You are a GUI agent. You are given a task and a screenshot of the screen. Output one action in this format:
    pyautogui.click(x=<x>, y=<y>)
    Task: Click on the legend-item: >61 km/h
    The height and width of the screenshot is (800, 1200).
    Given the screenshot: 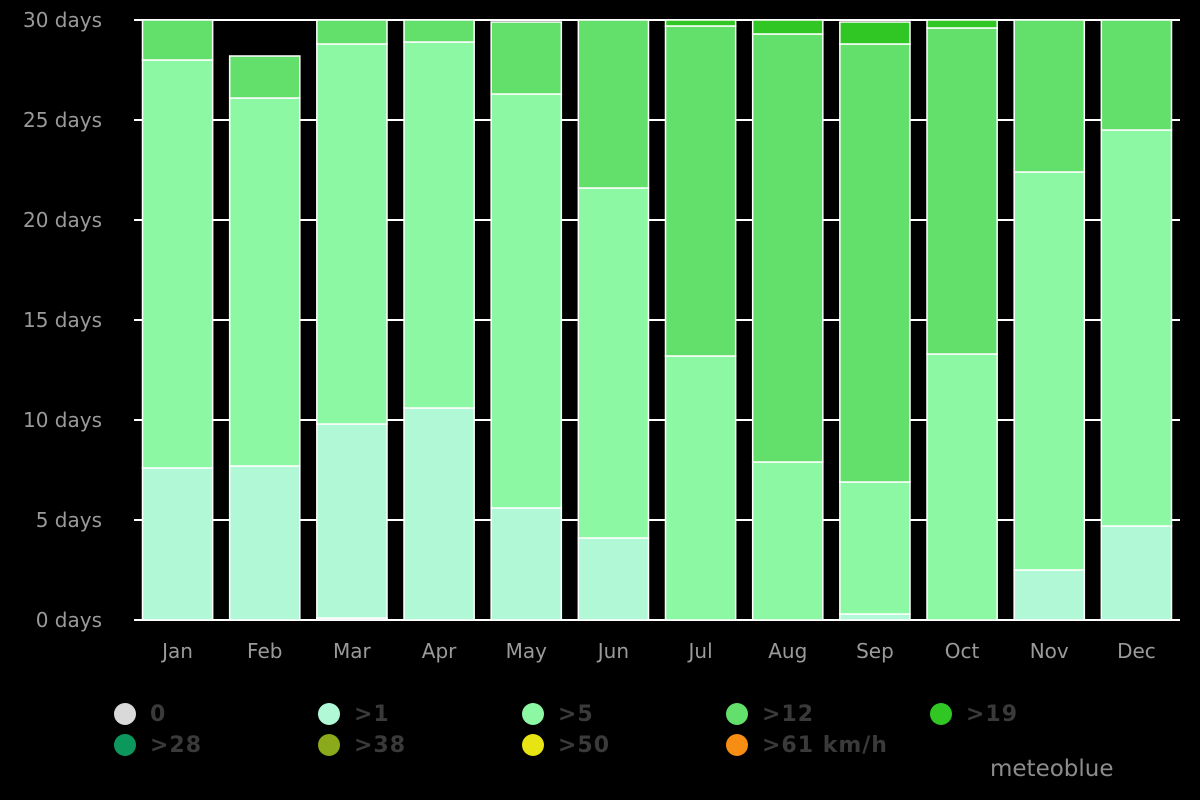 What is the action you would take?
    pyautogui.click(x=807, y=745)
    